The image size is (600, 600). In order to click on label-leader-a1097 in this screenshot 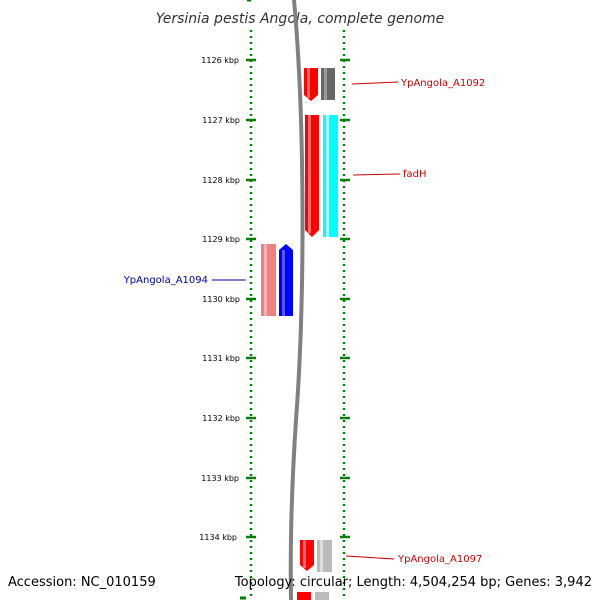, I will do `click(370, 557)`.